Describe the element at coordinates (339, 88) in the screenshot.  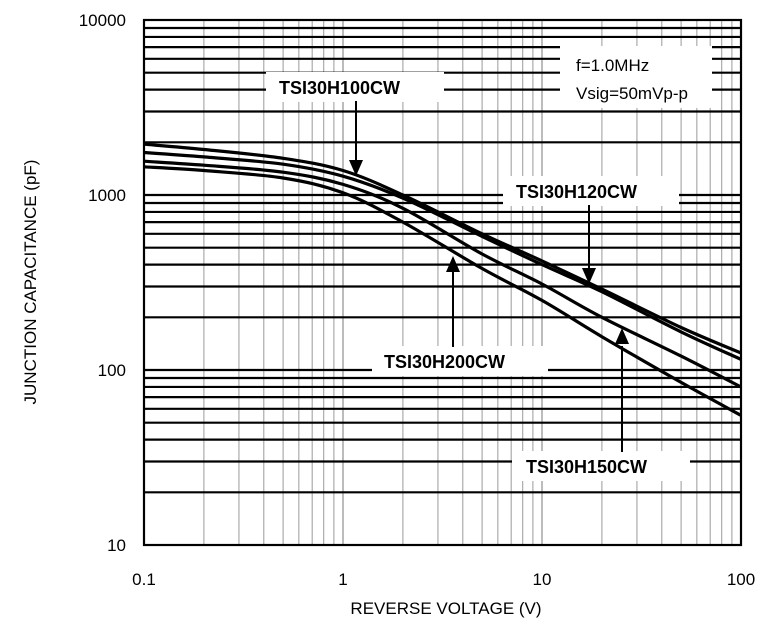
I see `series-label-100: TSI30H100CW` at that location.